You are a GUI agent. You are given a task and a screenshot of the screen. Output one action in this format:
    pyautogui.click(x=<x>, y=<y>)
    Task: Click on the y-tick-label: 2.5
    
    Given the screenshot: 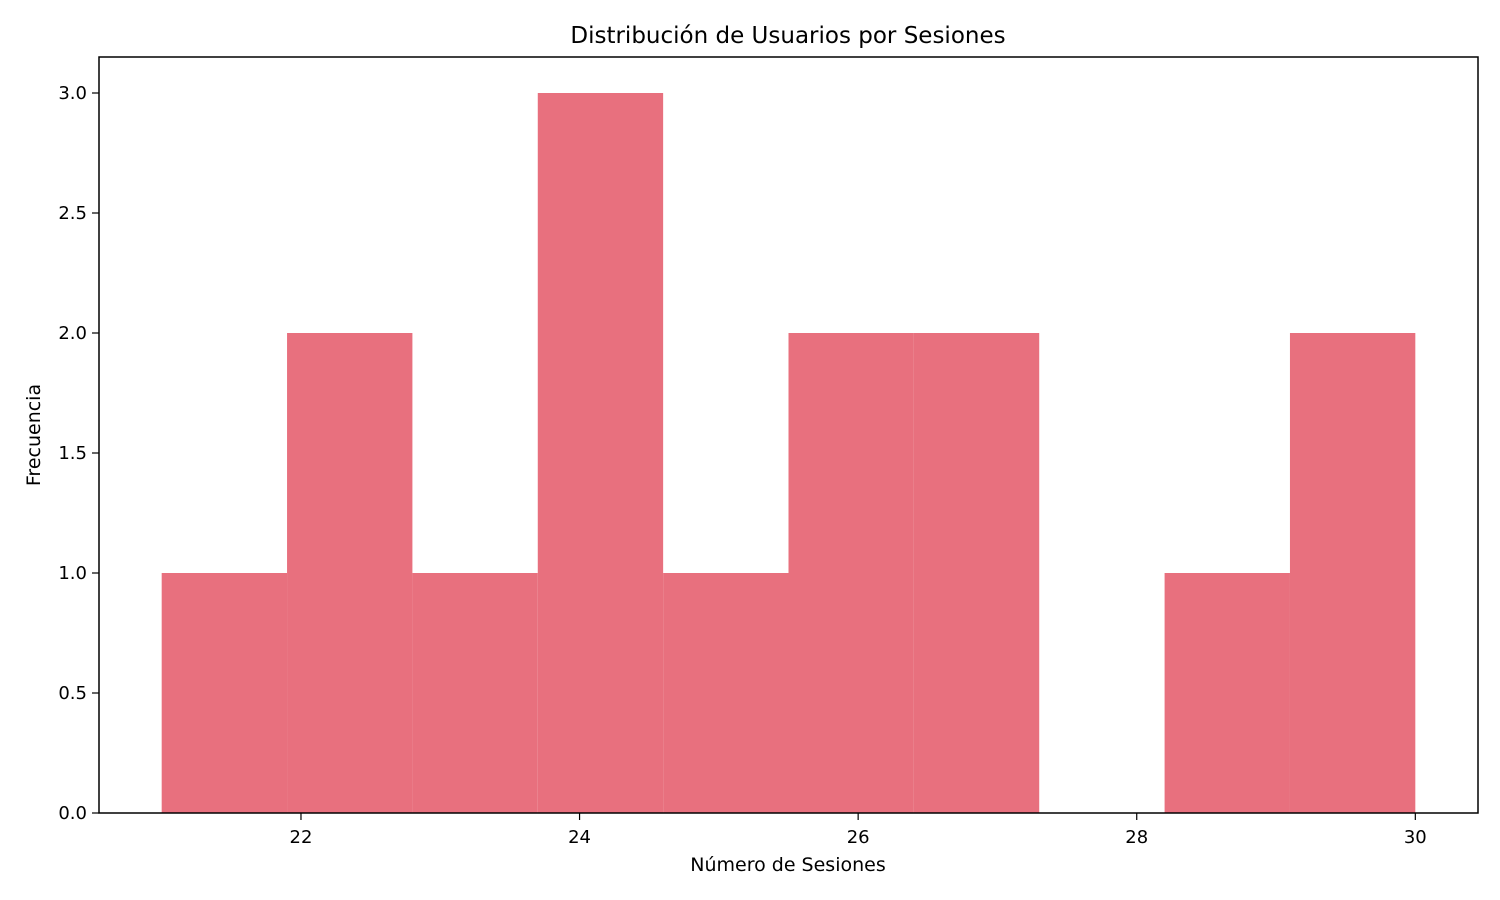 What is the action you would take?
    pyautogui.click(x=72, y=213)
    